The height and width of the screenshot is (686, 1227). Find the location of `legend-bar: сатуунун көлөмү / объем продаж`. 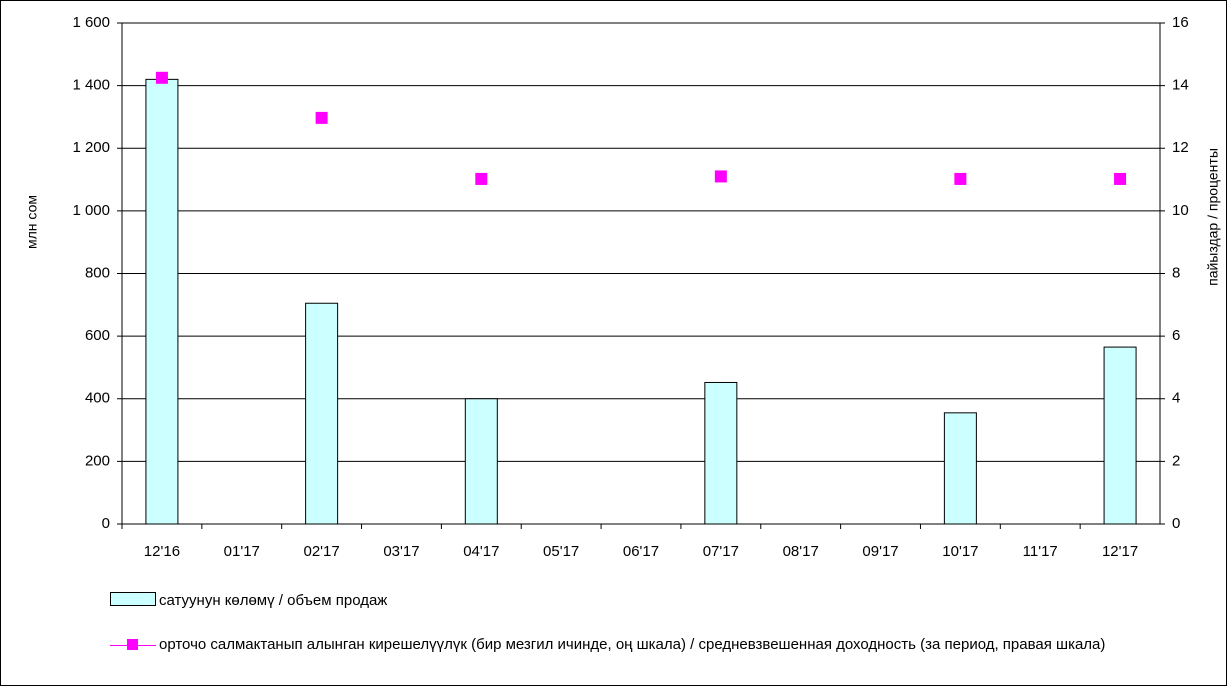

legend-bar: сатуунун көлөмү / объем продаж is located at coordinates (248, 601).